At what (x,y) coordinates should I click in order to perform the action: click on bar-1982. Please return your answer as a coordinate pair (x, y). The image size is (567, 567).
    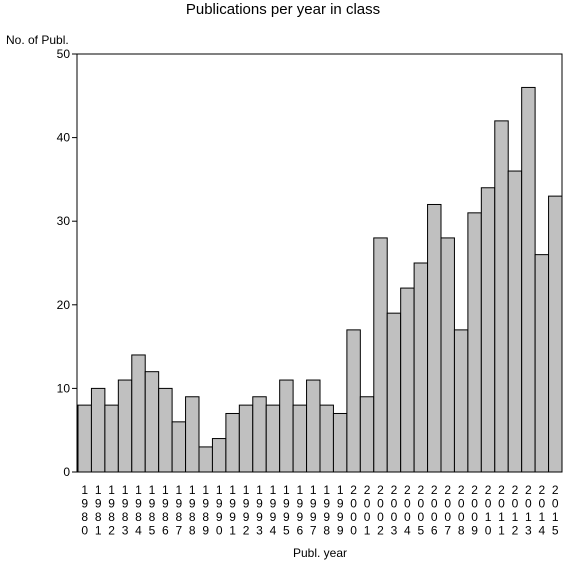
    Looking at the image, I should click on (111, 438).